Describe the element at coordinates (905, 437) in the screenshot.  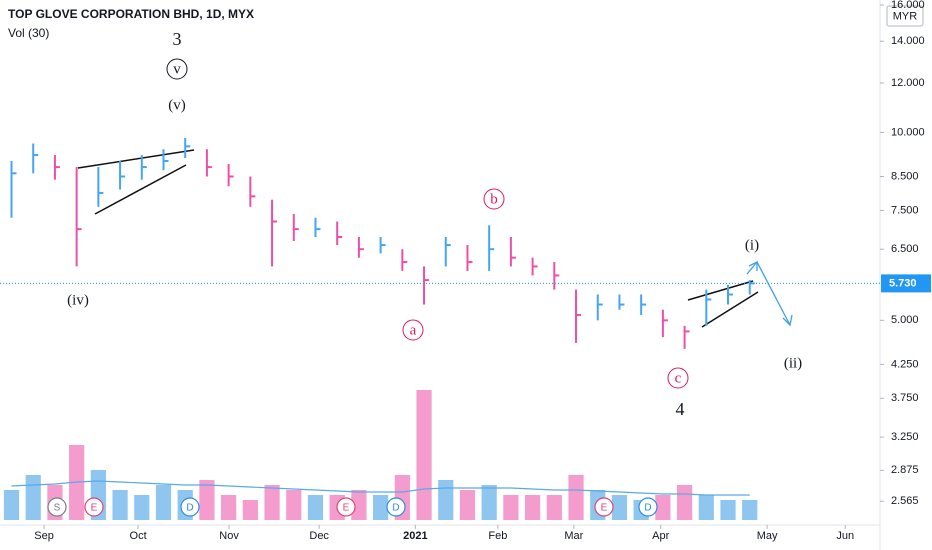
I see `y-tick-label: 3.250` at that location.